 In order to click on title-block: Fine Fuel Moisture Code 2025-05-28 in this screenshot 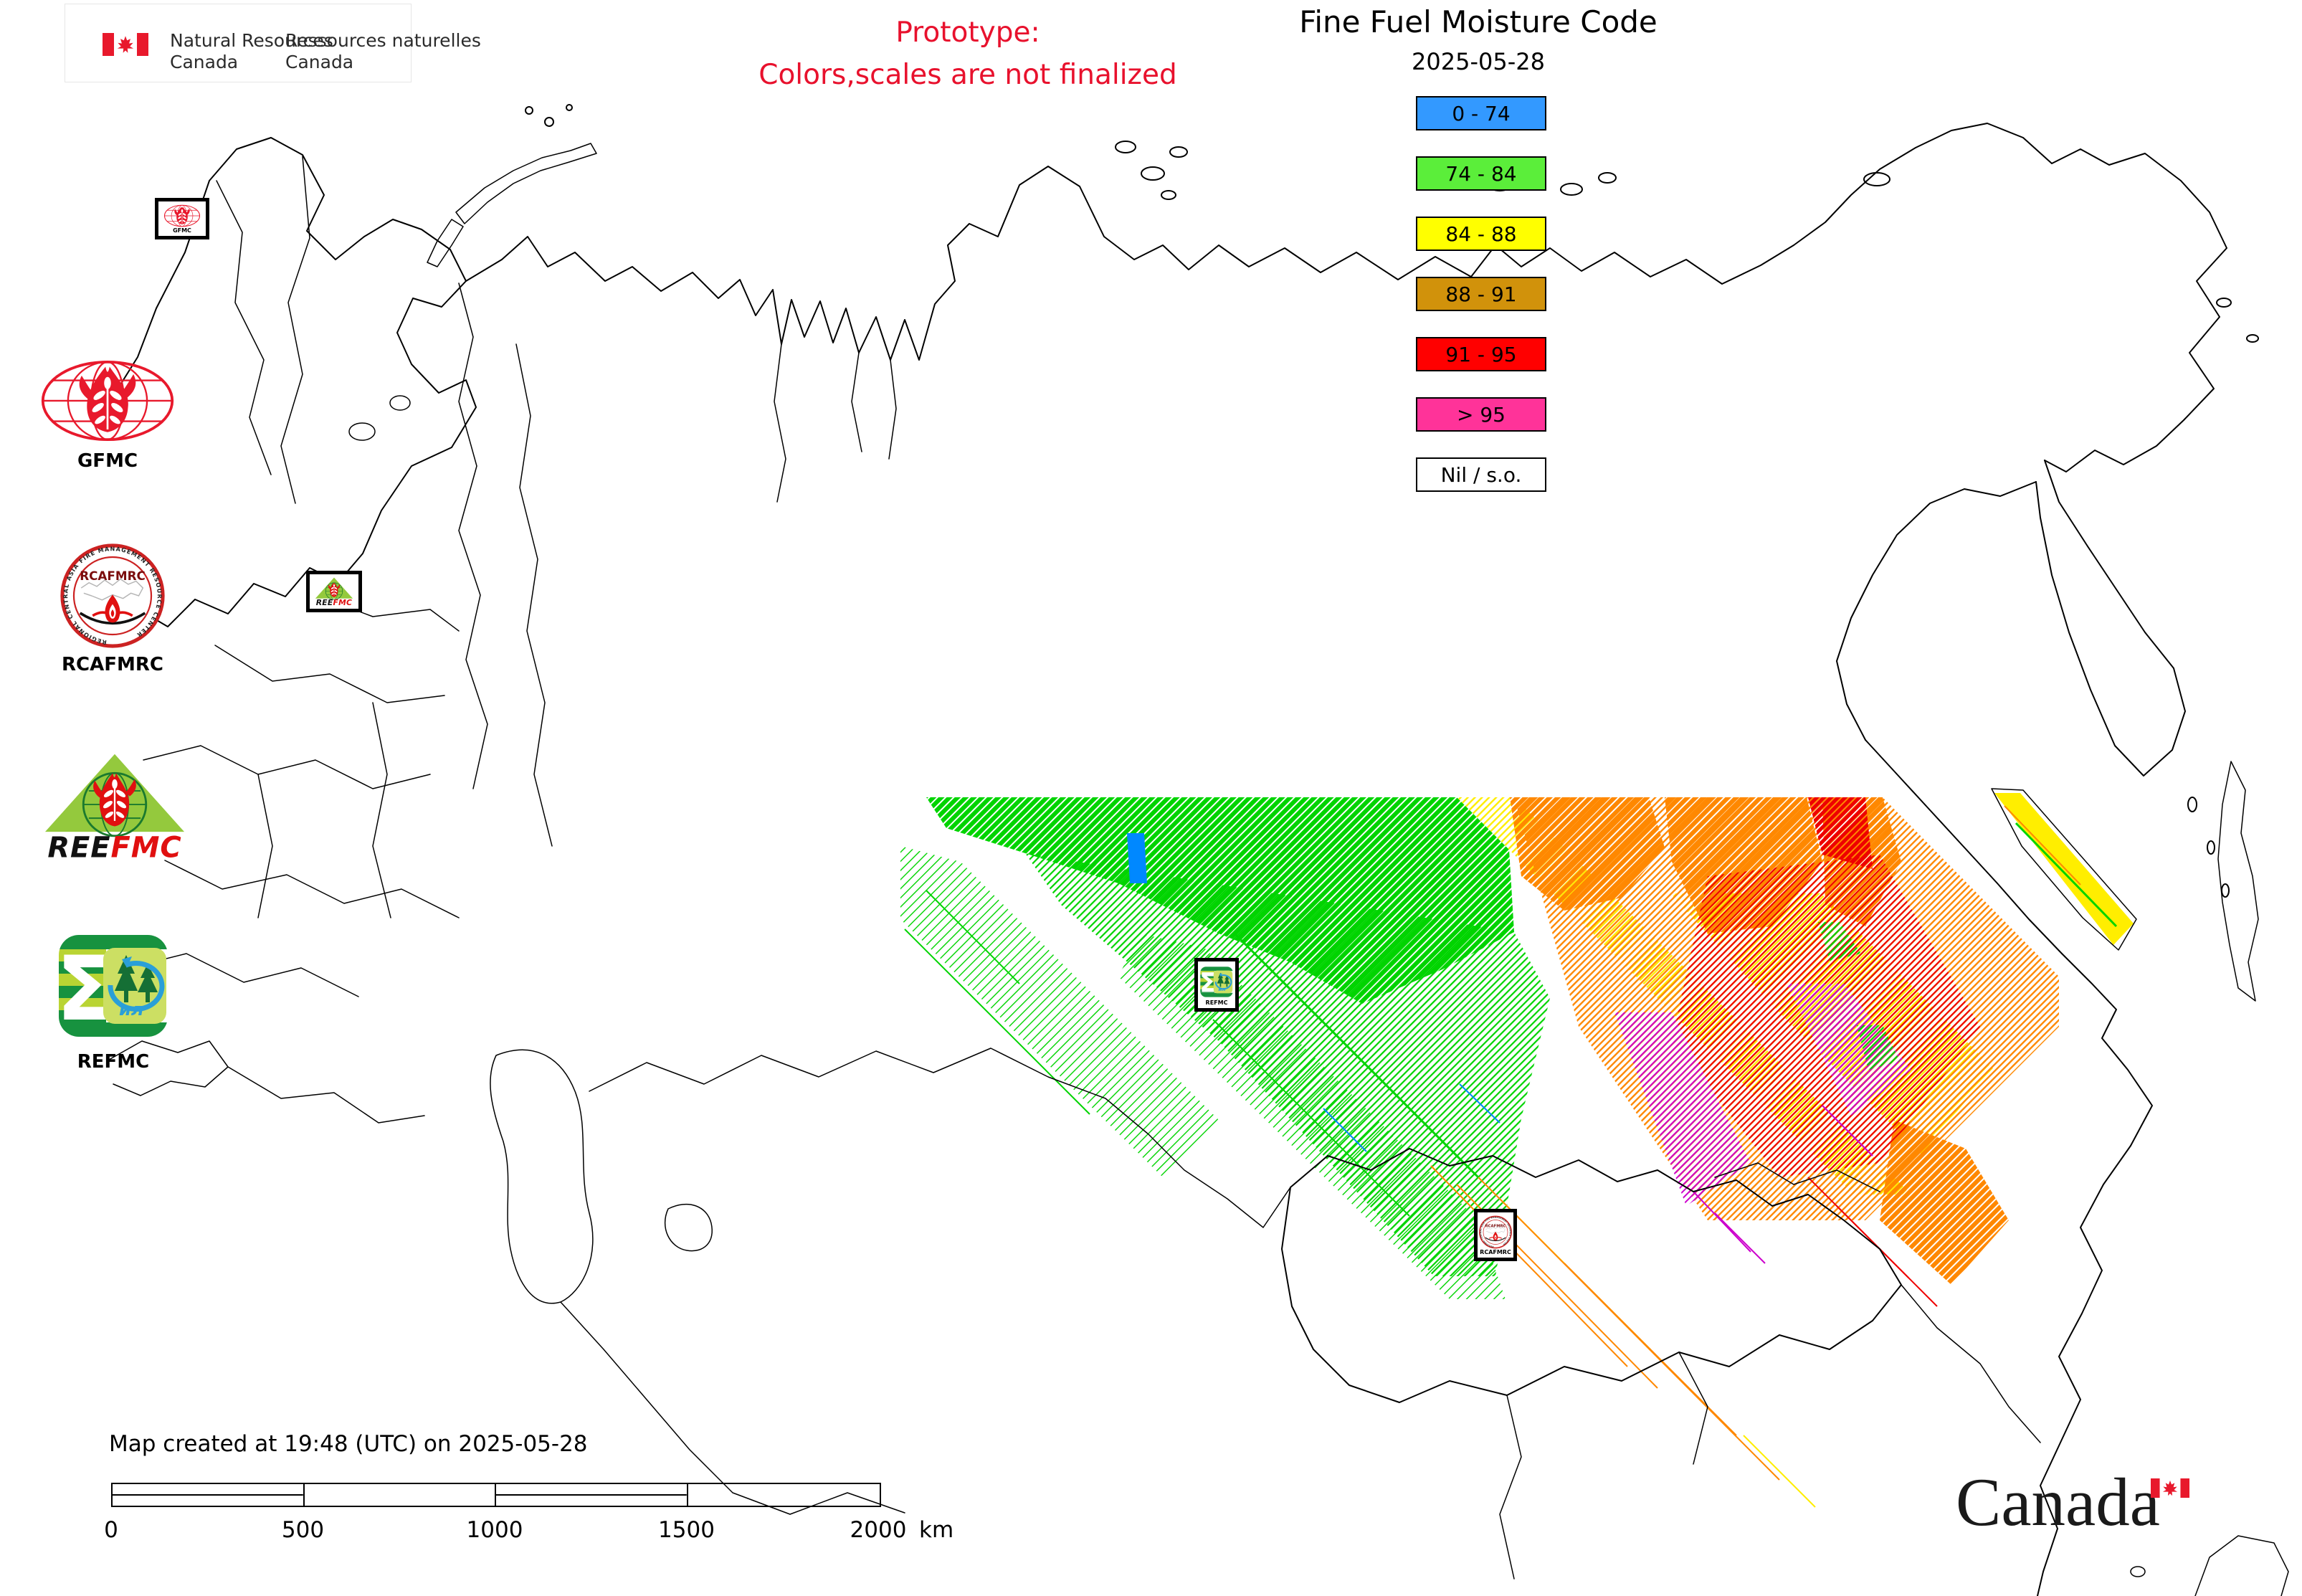, I will do `click(1478, 39)`.